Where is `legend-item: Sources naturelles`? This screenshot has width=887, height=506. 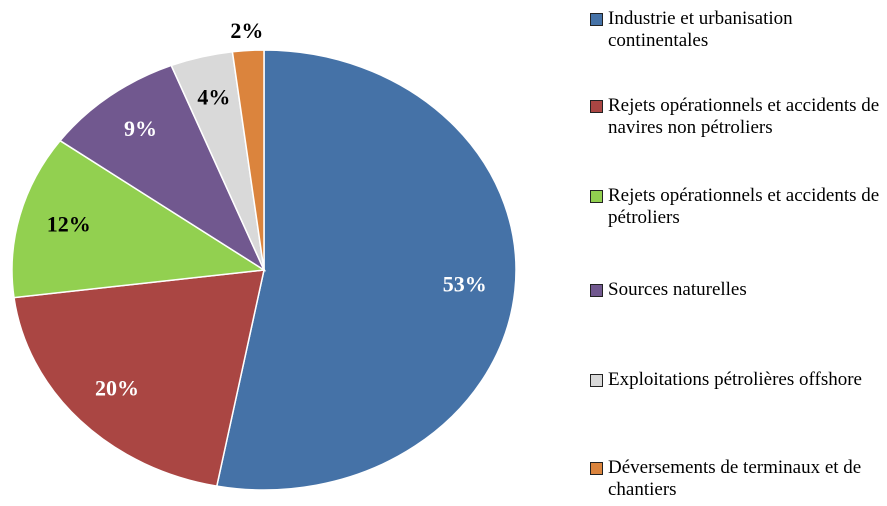 legend-item: Sources naturelles is located at coordinates (737, 290).